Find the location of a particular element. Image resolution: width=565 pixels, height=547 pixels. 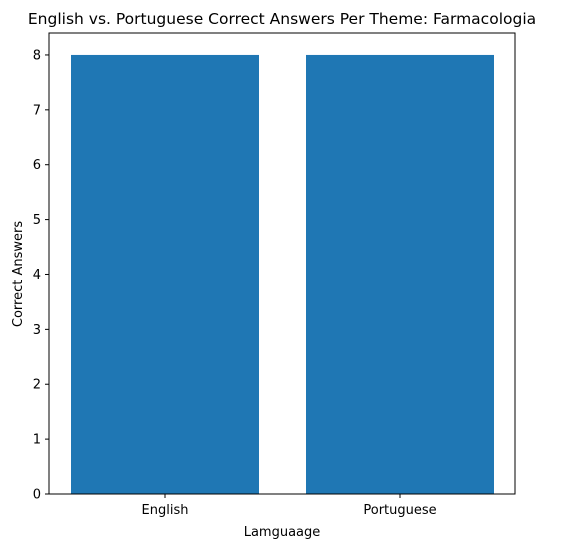

x-tick-label-portuguese: Portuguese is located at coordinates (399, 510).